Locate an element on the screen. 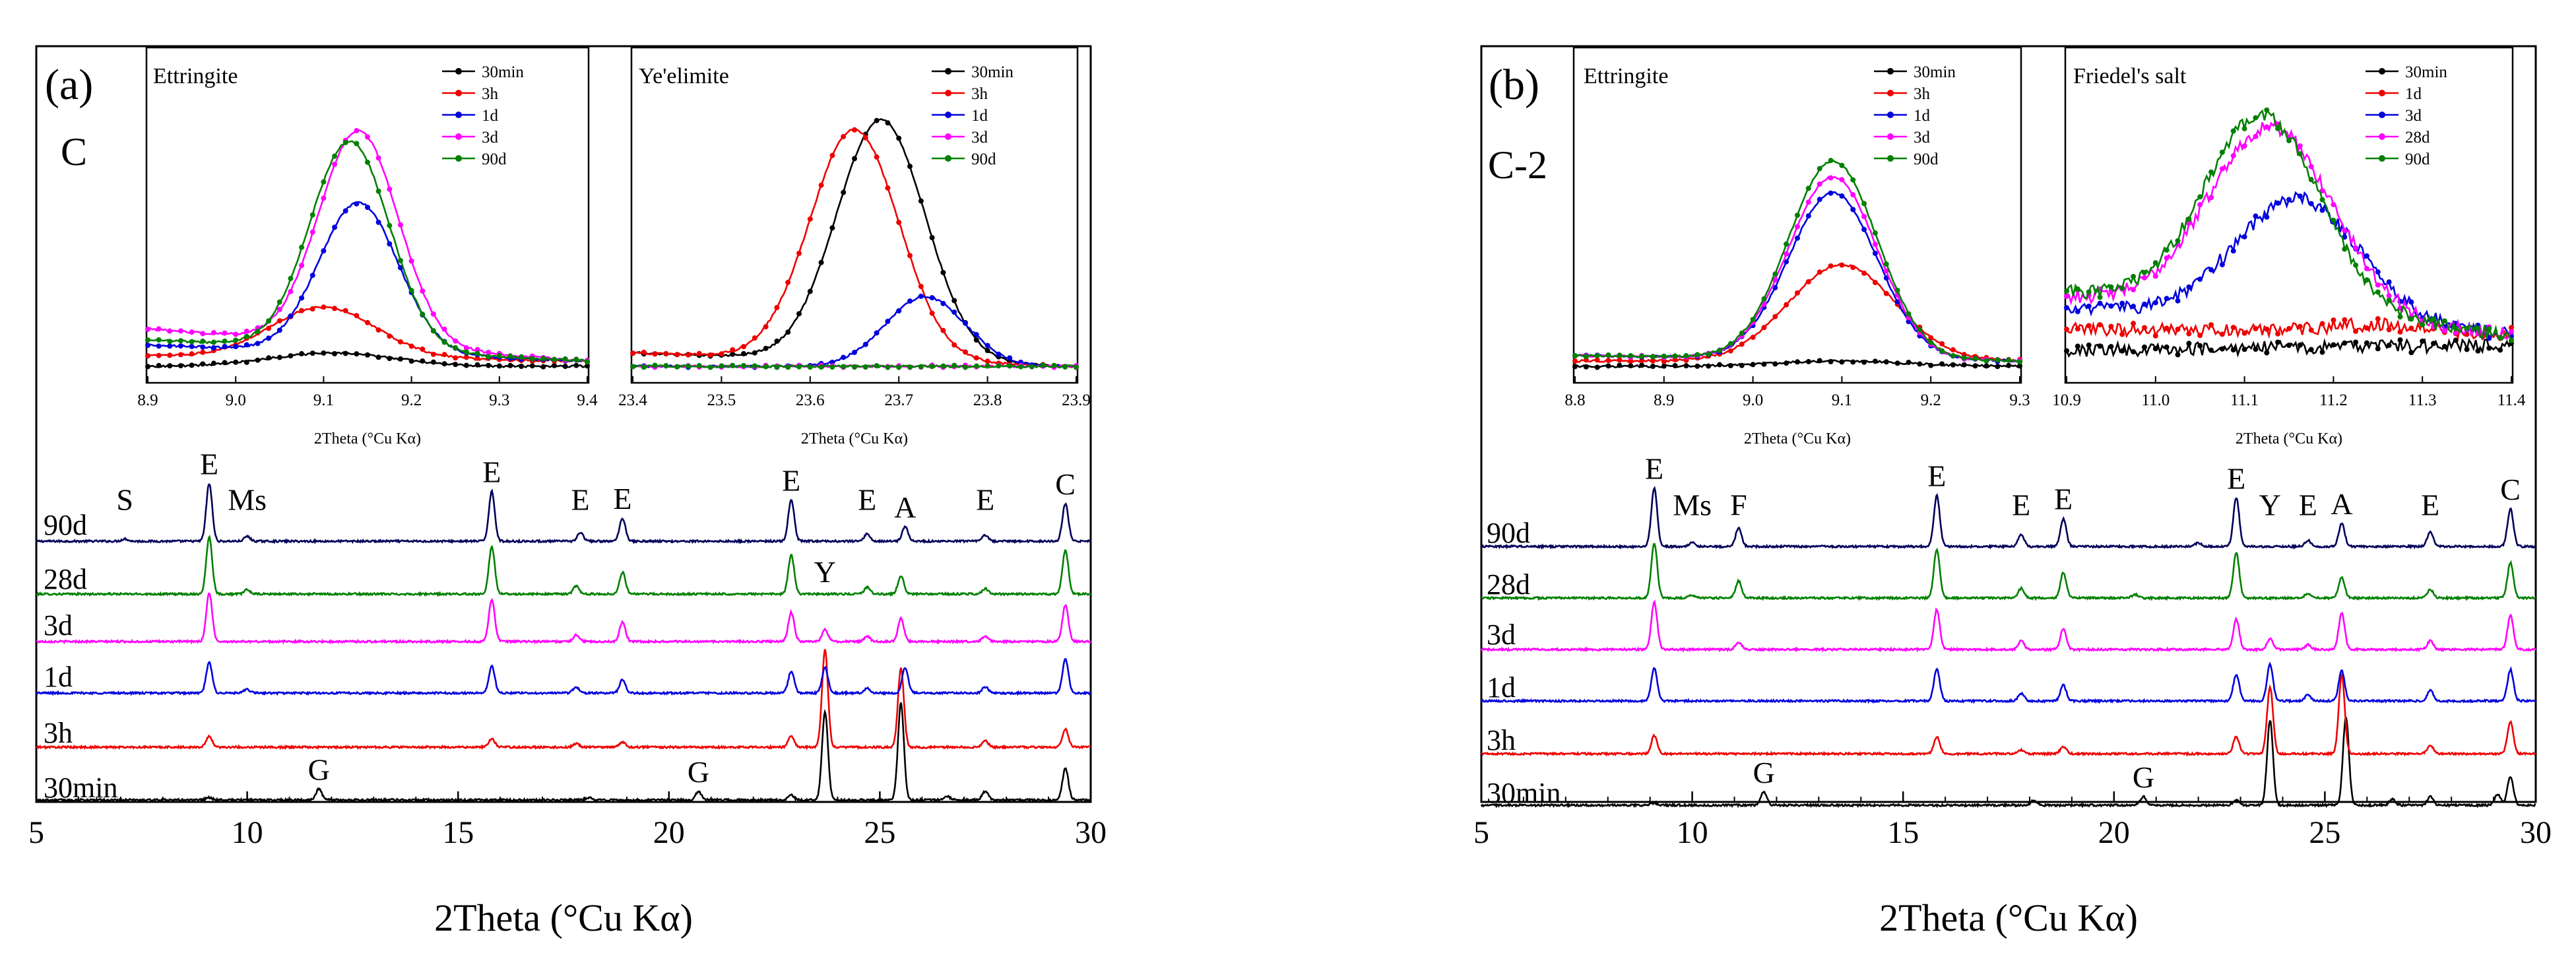  x-tick-label: 5 is located at coordinates (36, 832).